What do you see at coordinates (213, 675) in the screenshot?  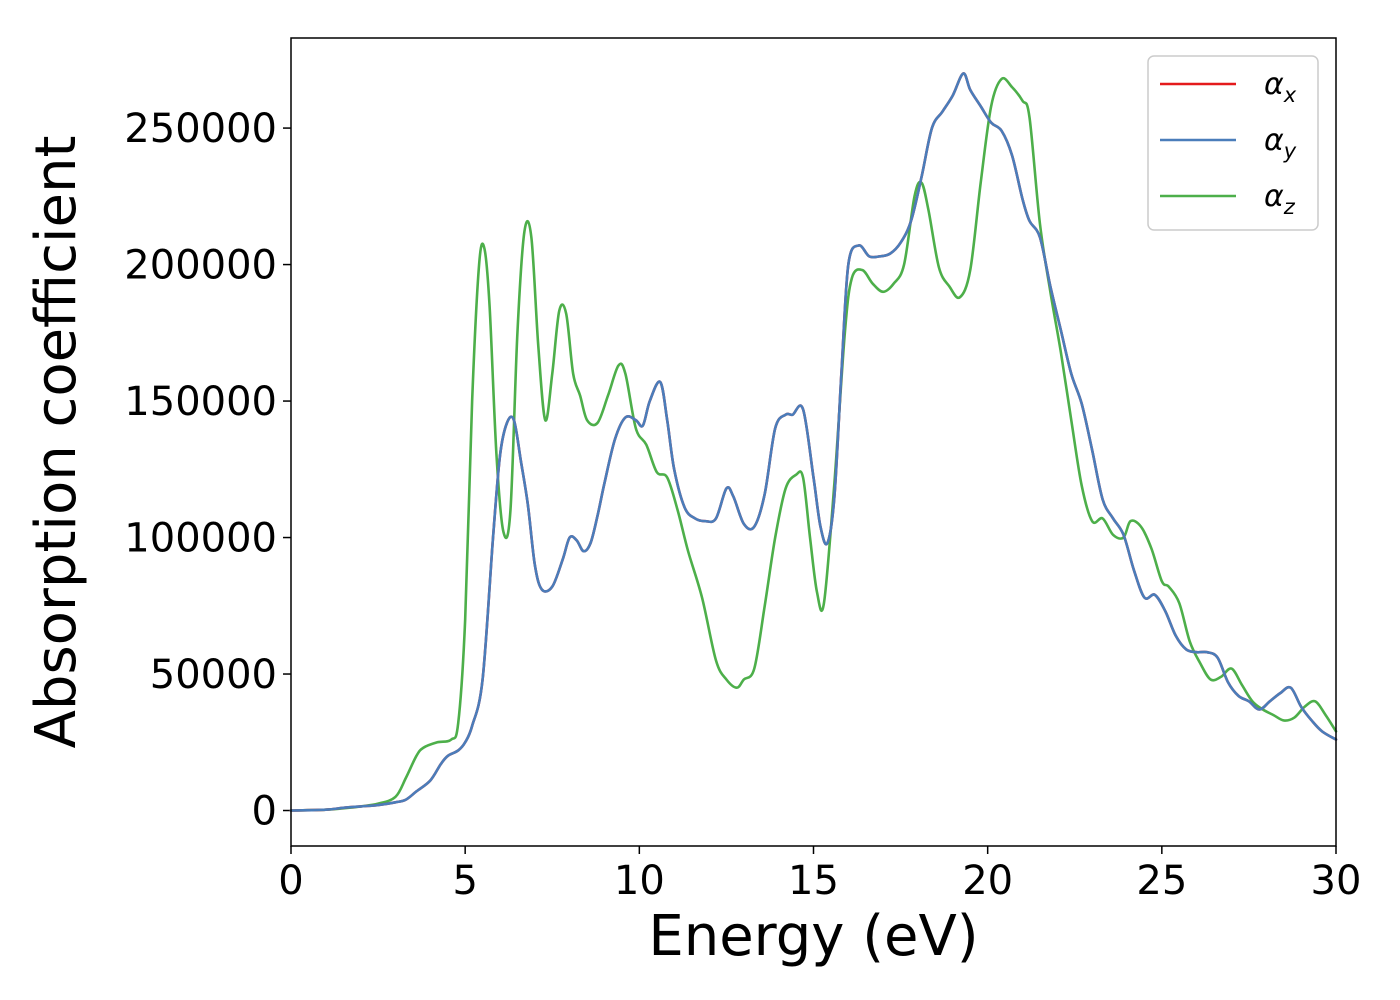 I see `y-tick-label: 50000` at bounding box center [213, 675].